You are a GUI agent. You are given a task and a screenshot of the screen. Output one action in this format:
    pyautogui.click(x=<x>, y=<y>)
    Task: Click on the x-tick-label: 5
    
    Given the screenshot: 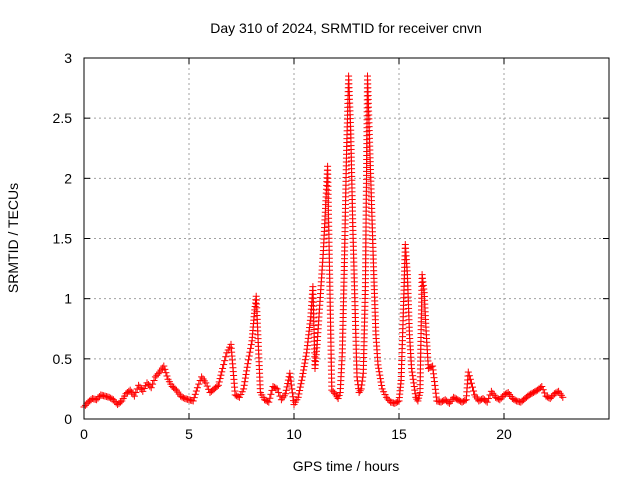 What is the action you would take?
    pyautogui.click(x=189, y=434)
    